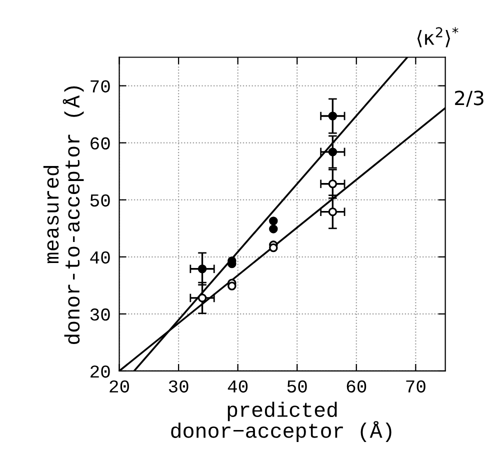 The width and height of the screenshot is (497, 458). What do you see at coordinates (120, 386) in the screenshot?
I see `x-tick-label: 20` at bounding box center [120, 386].